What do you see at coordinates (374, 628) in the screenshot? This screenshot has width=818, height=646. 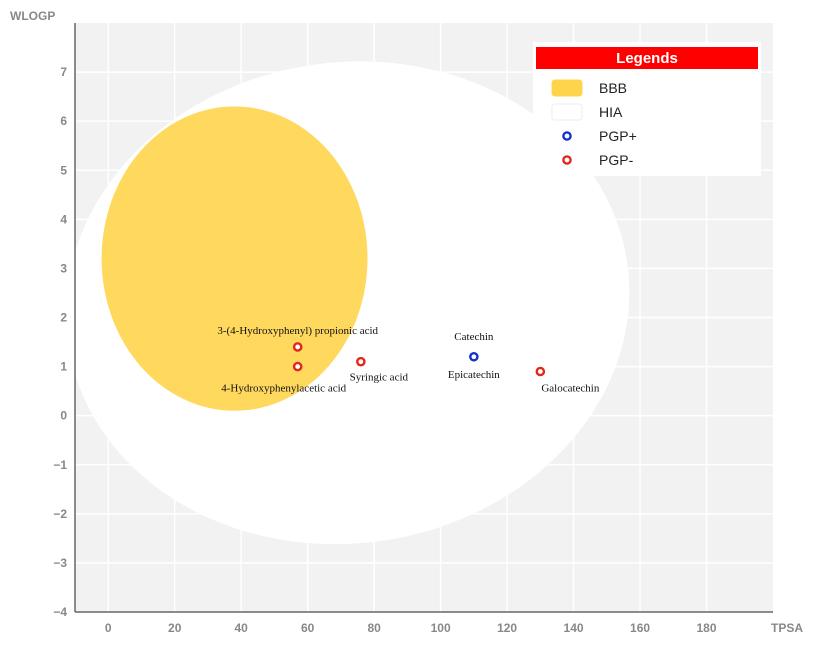 I see `x-tick-label: 80` at bounding box center [374, 628].